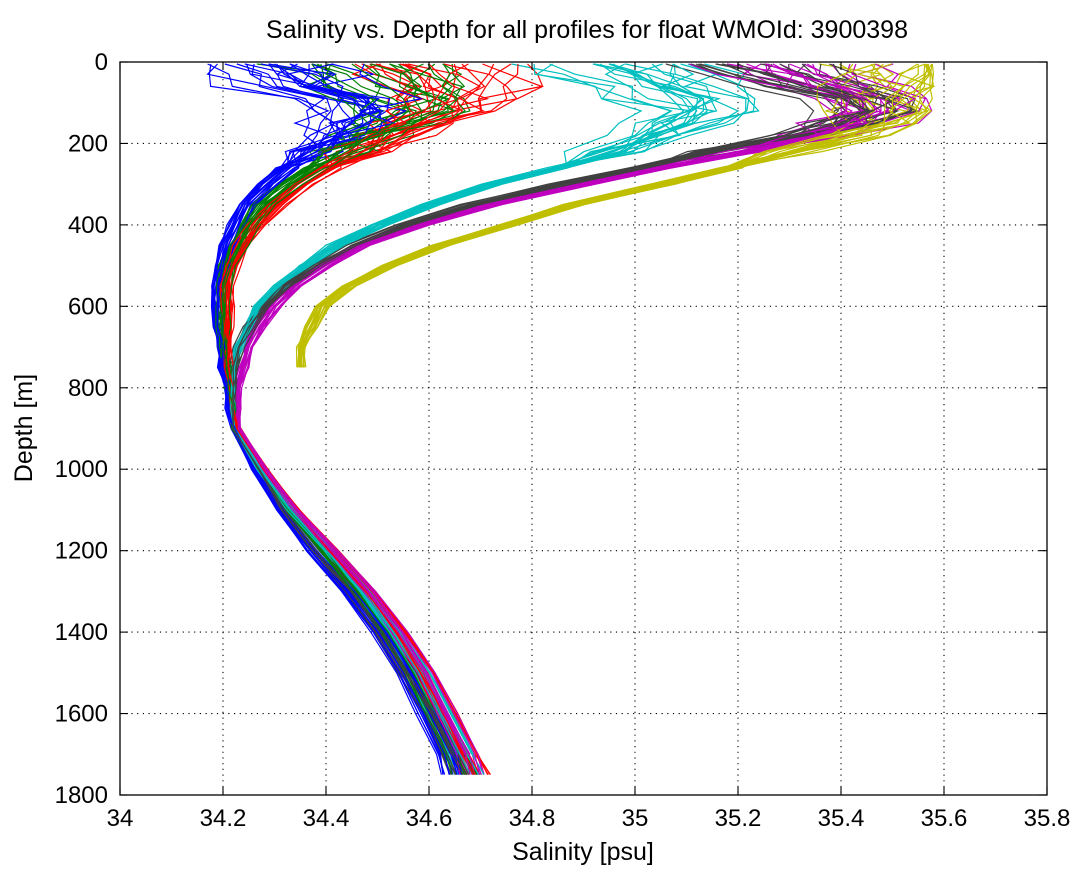 The height and width of the screenshot is (871, 1083). Describe the element at coordinates (223, 818) in the screenshot. I see `x-tick-label: 34.2` at that location.